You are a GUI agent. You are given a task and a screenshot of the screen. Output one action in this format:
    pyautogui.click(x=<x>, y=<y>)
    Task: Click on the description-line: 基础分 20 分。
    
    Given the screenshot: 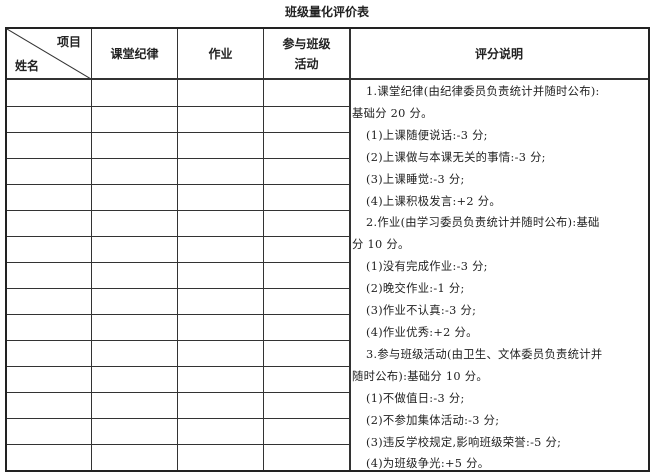 What is the action you would take?
    pyautogui.click(x=392, y=113)
    